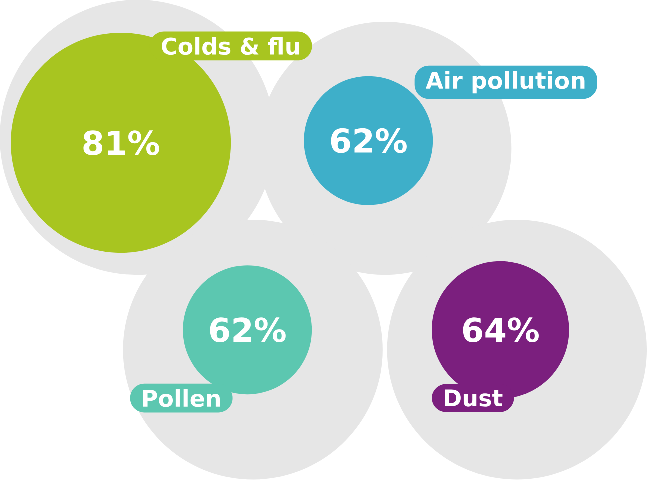 Image resolution: width=647 pixels, height=480 pixels. I want to click on category-label: Pollen, so click(181, 399).